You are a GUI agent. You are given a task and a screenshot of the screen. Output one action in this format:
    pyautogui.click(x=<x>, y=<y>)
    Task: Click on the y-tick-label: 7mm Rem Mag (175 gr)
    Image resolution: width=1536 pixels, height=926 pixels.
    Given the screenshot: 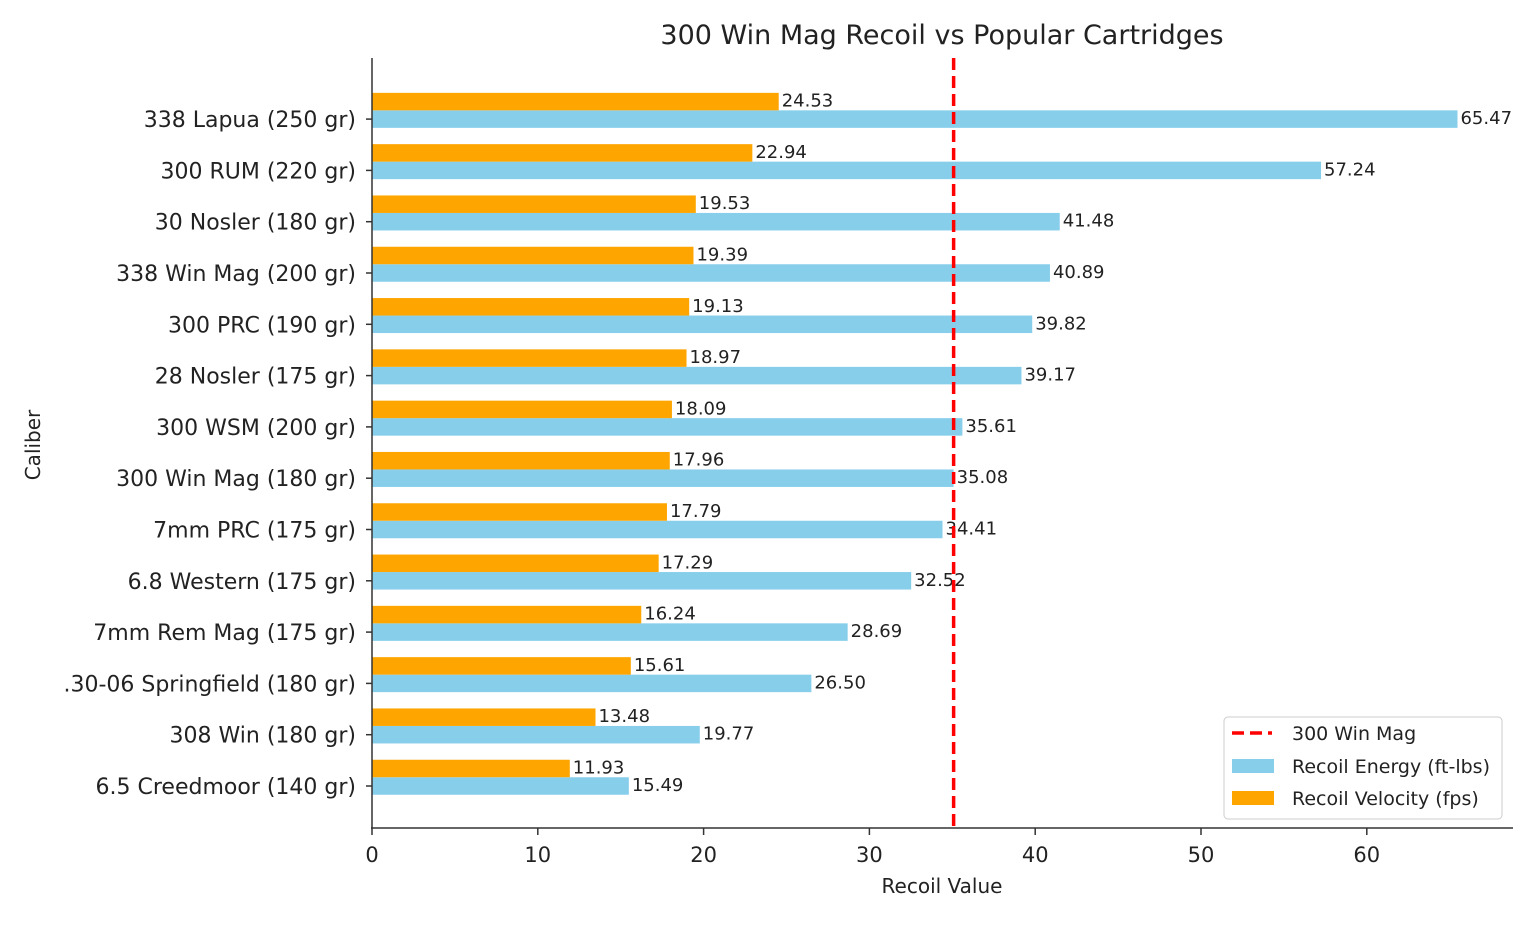 What is the action you would take?
    pyautogui.click(x=224, y=633)
    